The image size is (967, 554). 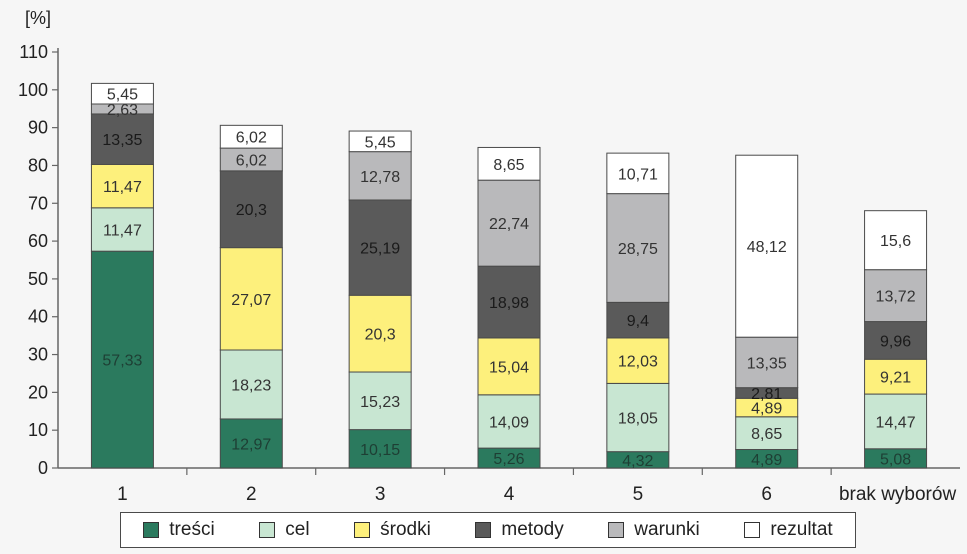 I want to click on legend-label-4: warunki, so click(x=667, y=529).